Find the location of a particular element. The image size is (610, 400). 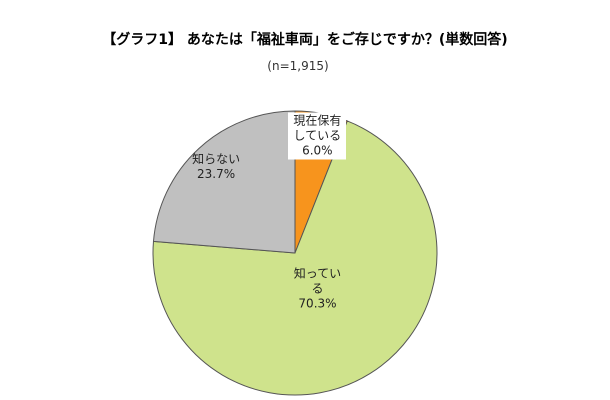

slice-label: 知らない 23.7% is located at coordinates (216, 167).